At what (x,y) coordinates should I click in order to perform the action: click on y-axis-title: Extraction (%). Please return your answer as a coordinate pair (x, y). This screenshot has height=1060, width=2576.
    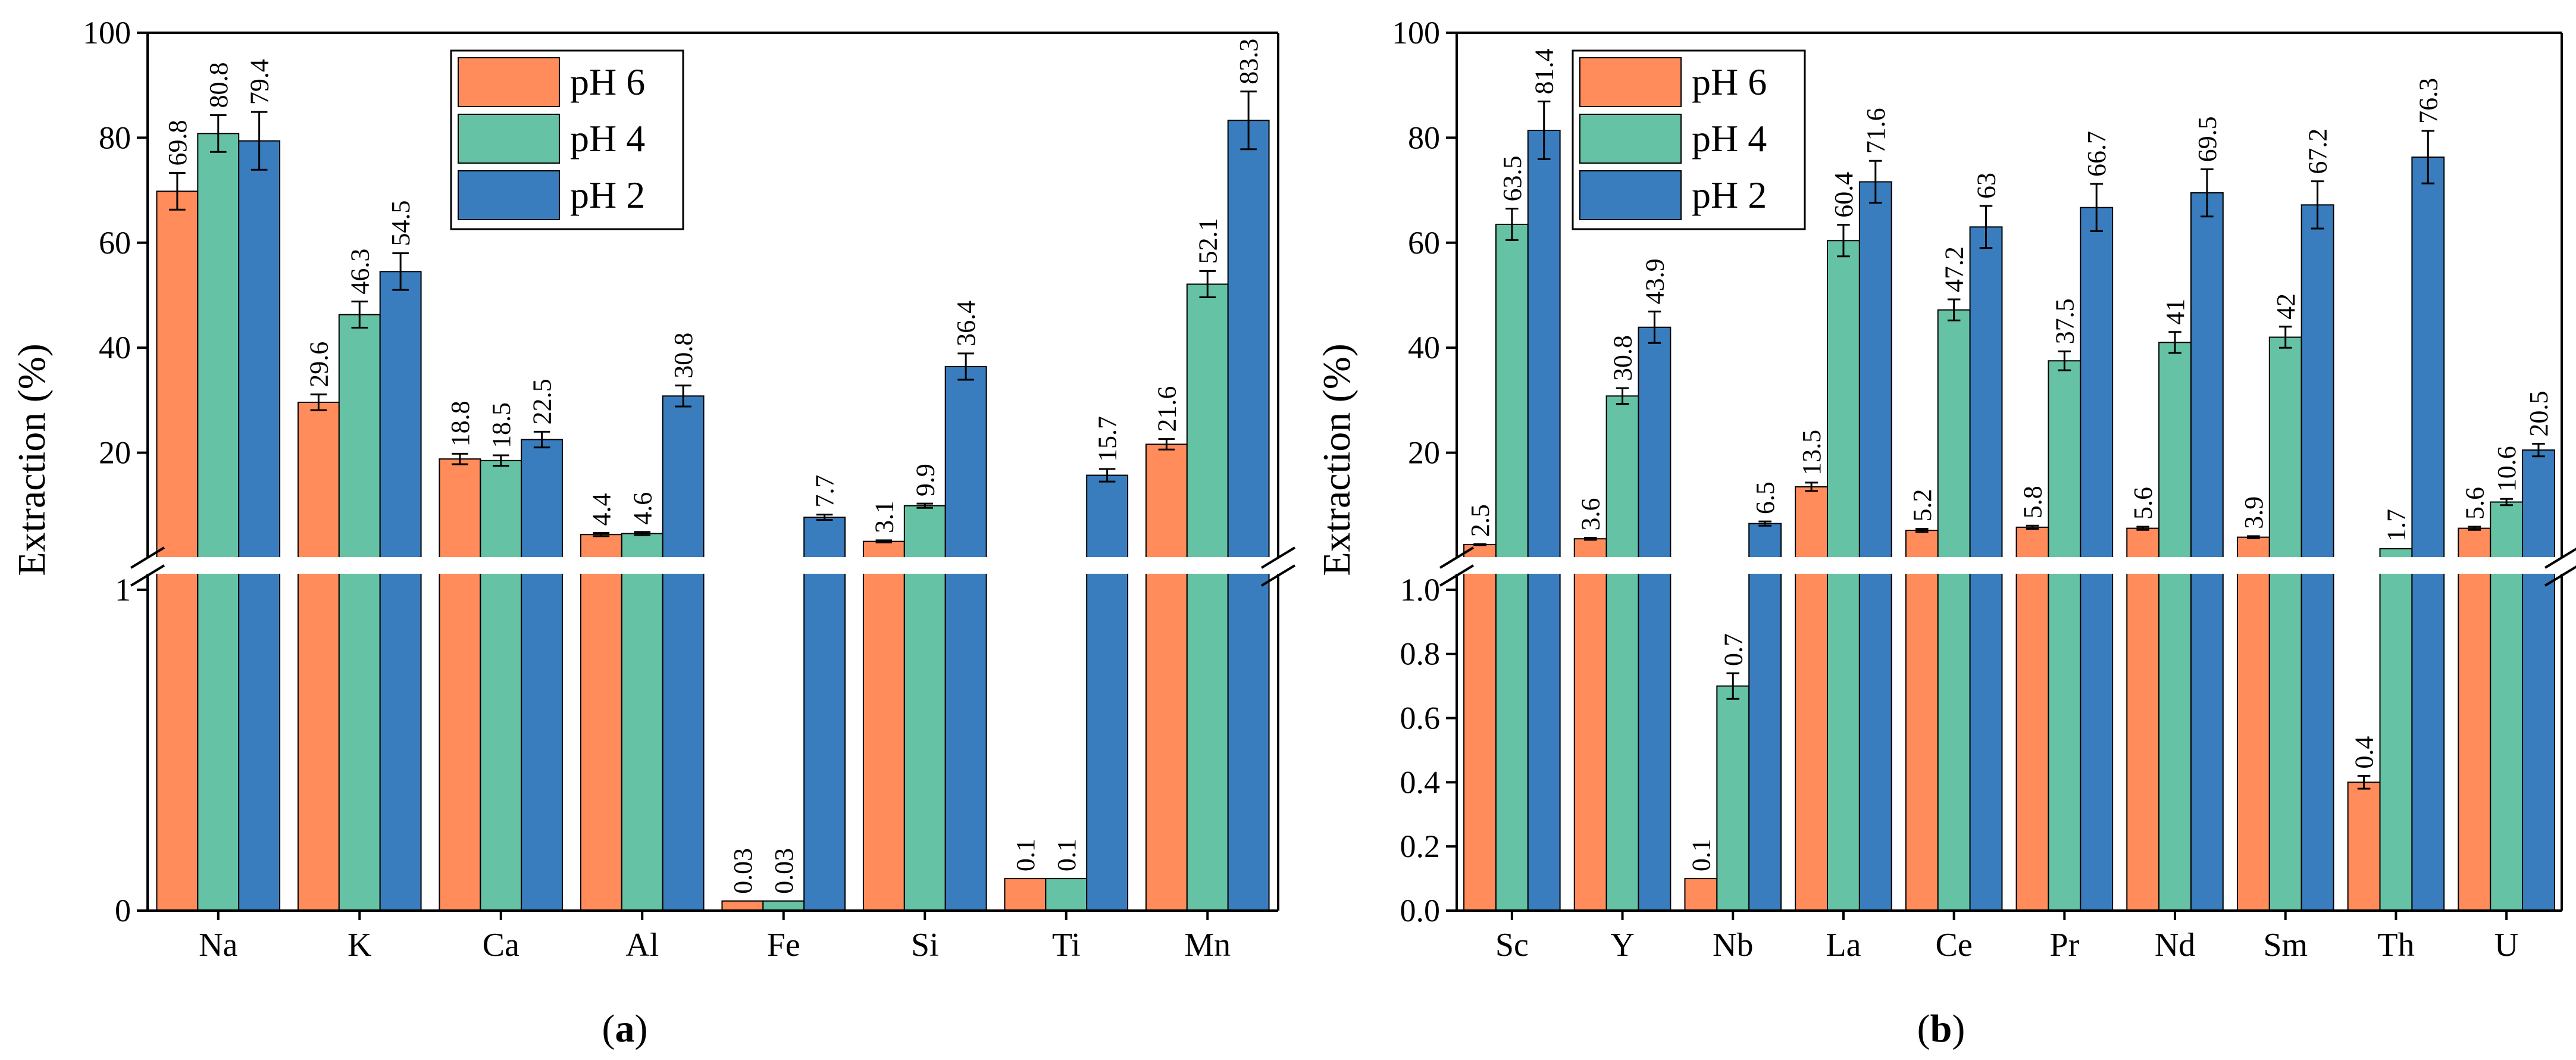
    Looking at the image, I should click on (1337, 459).